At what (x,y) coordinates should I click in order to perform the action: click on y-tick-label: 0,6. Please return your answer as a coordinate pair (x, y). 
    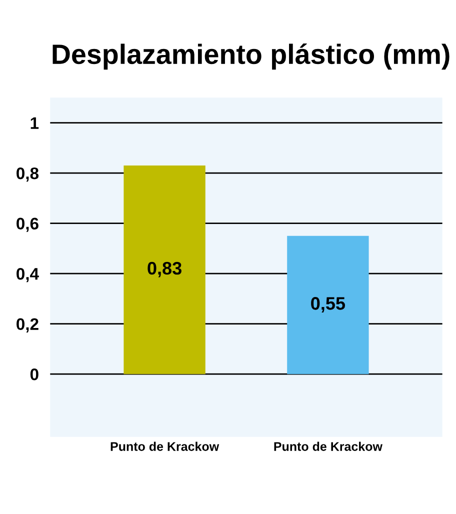
    Looking at the image, I should click on (27, 225).